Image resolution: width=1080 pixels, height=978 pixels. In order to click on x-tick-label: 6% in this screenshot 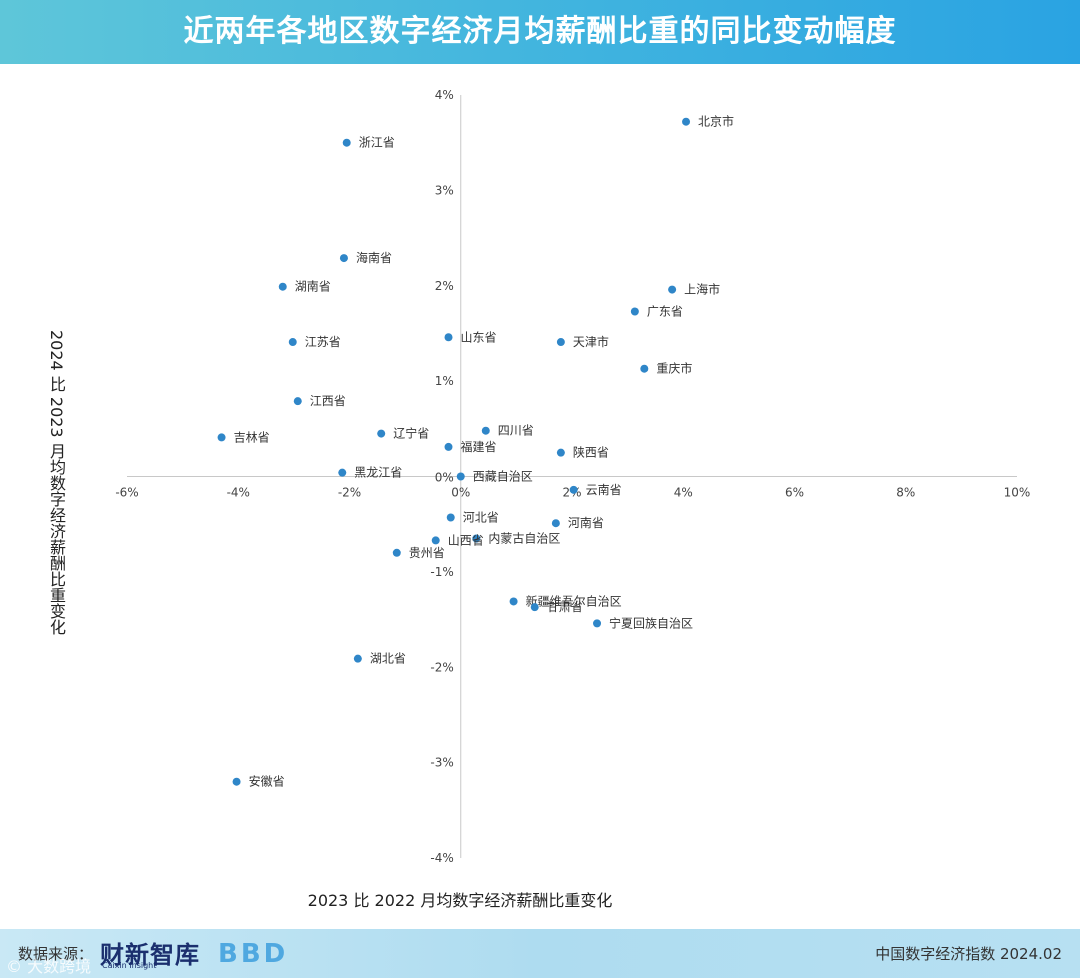, I will do `click(794, 493)`.